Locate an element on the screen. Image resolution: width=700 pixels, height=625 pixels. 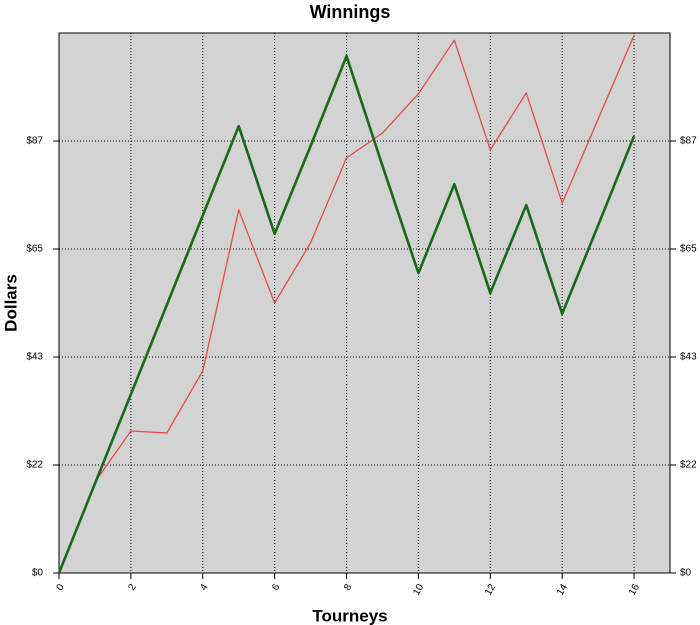
chart-title: Winnings is located at coordinates (350, 12).